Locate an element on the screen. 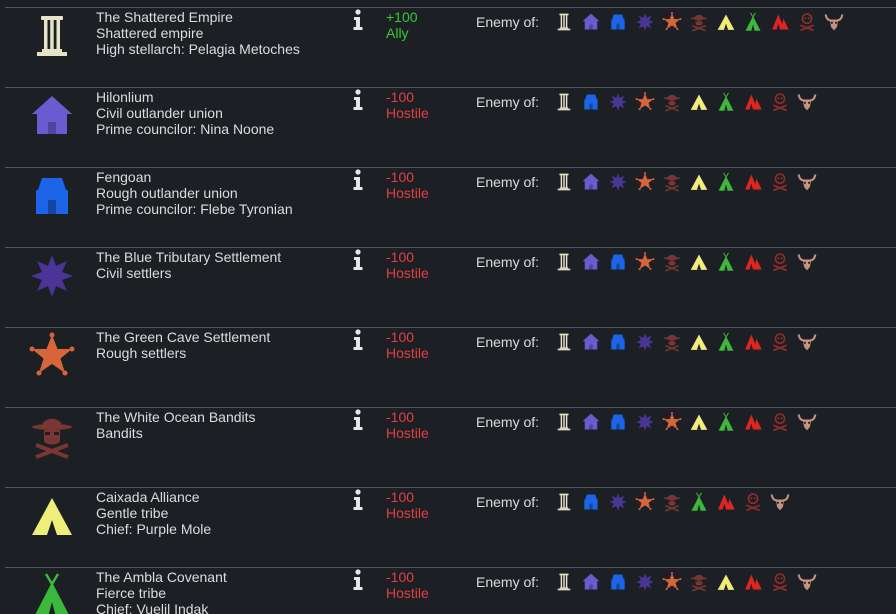 The image size is (896, 614). goodwill-value: +100 is located at coordinates (402, 17).